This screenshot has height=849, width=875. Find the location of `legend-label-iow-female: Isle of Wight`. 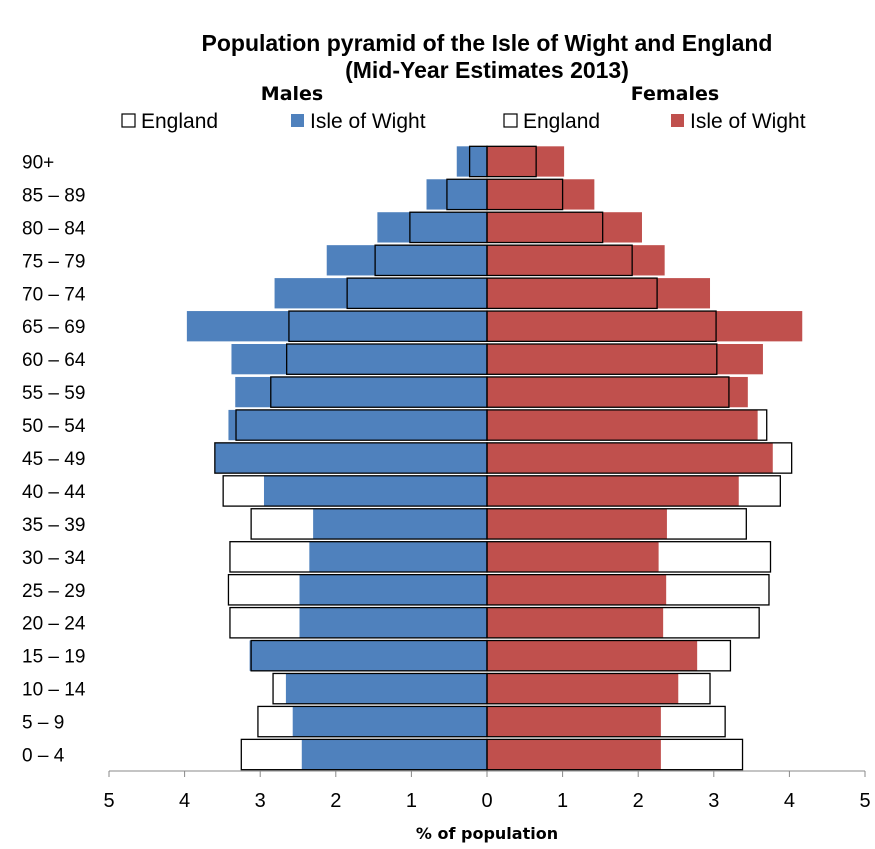

legend-label-iow-female: Isle of Wight is located at coordinates (748, 121).